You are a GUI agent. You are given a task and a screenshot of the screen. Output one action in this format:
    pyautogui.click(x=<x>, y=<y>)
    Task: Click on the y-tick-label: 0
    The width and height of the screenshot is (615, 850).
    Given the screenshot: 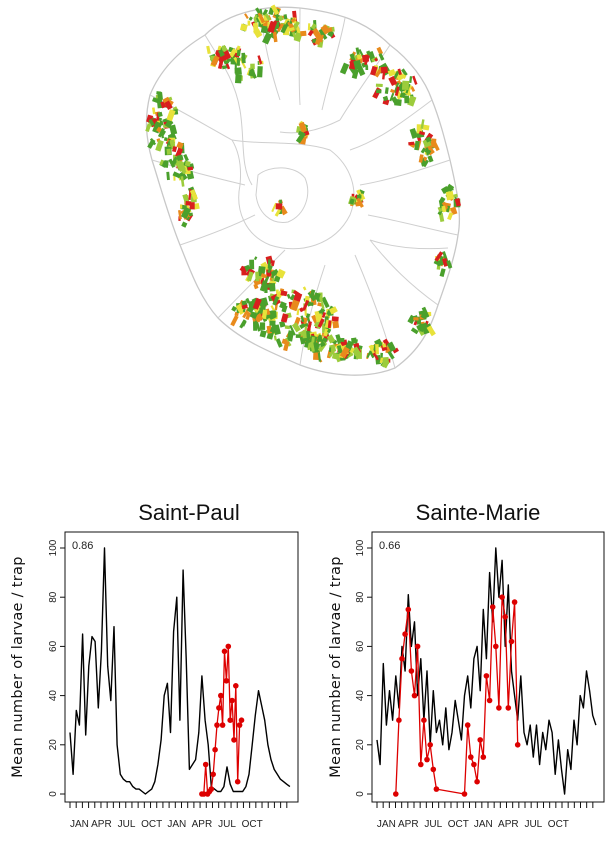 What is the action you would take?
    pyautogui.click(x=360, y=794)
    